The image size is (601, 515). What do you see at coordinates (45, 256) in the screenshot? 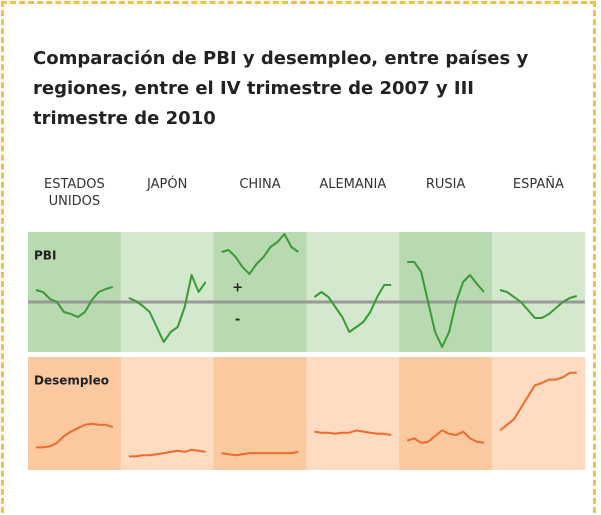
I see `row-label: PBI` at bounding box center [45, 256].